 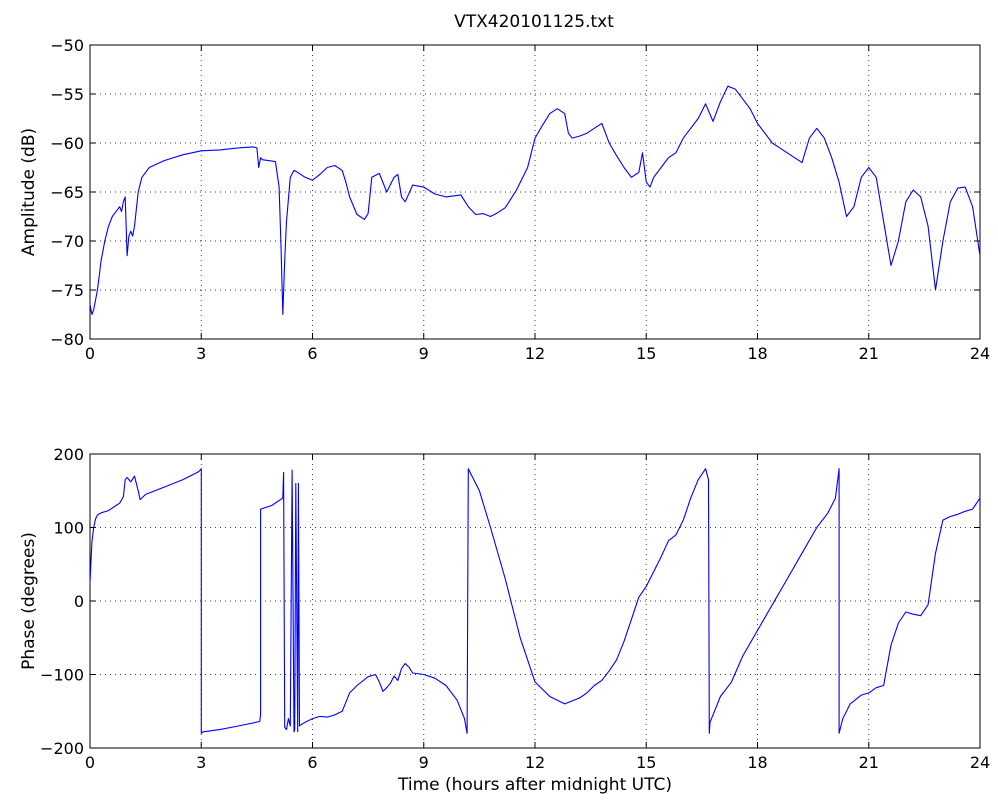 I want to click on amplitude-x-tick-label: 0, so click(x=90, y=353).